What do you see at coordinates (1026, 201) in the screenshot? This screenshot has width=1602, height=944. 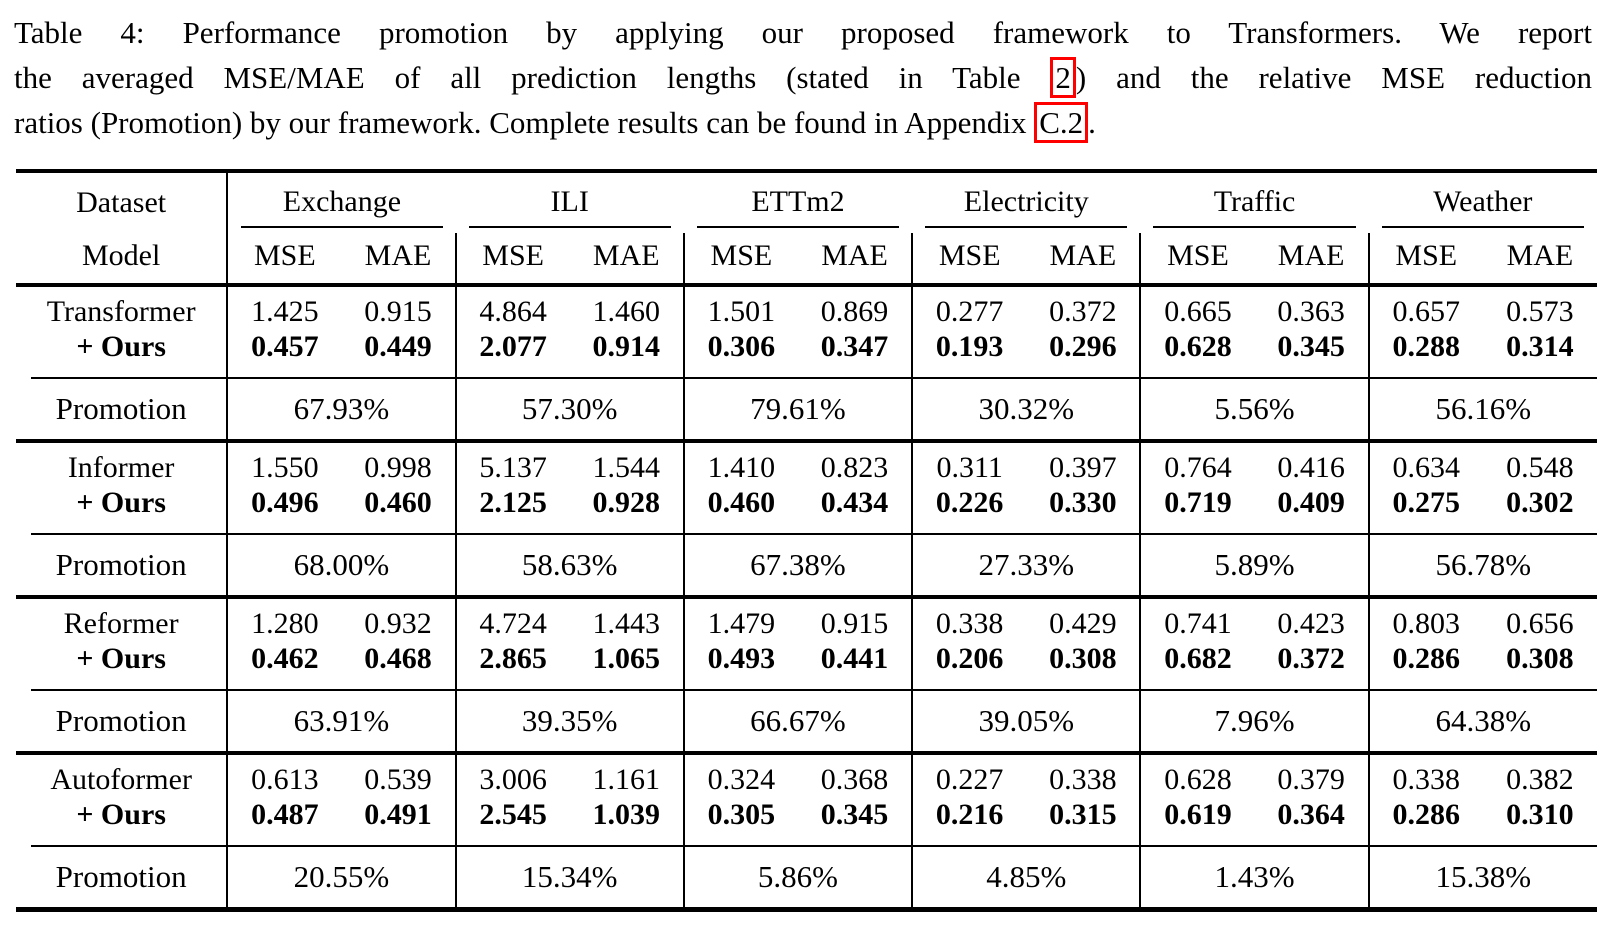 I see `dataset-header-electricity: Electricity` at bounding box center [1026, 201].